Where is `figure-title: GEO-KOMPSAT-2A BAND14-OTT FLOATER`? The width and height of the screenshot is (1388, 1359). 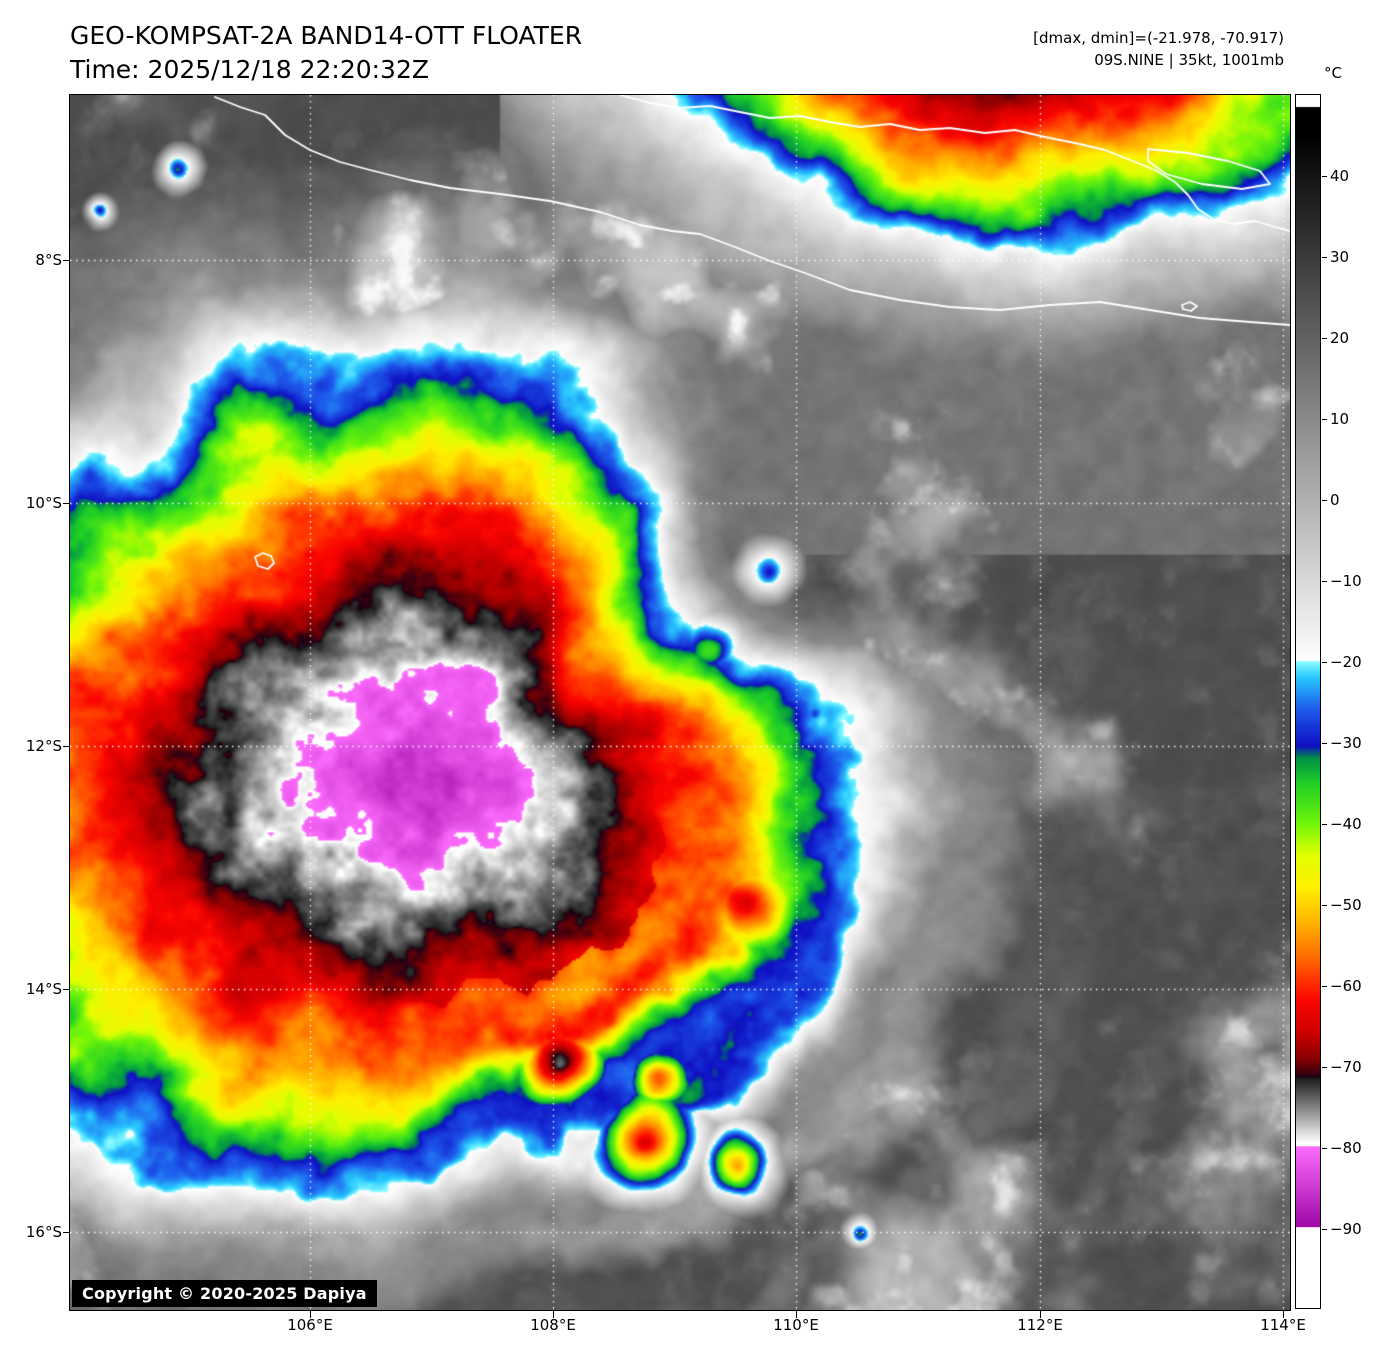 figure-title: GEO-KOMPSAT-2A BAND14-OTT FLOATER is located at coordinates (326, 35).